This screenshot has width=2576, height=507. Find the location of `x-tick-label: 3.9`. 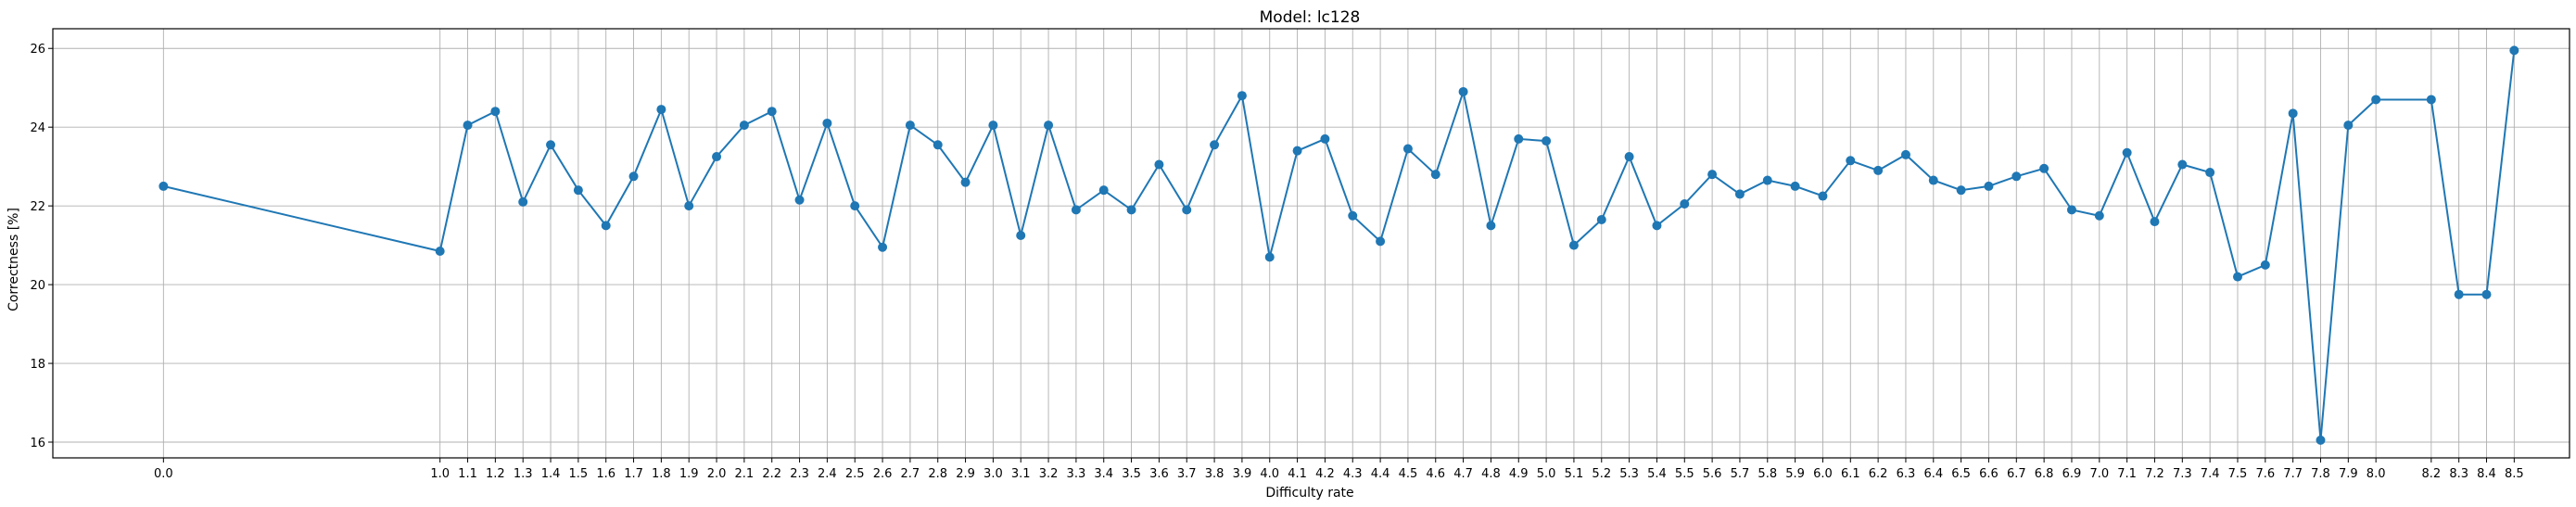

x-tick-label: 3.9 is located at coordinates (1242, 474).